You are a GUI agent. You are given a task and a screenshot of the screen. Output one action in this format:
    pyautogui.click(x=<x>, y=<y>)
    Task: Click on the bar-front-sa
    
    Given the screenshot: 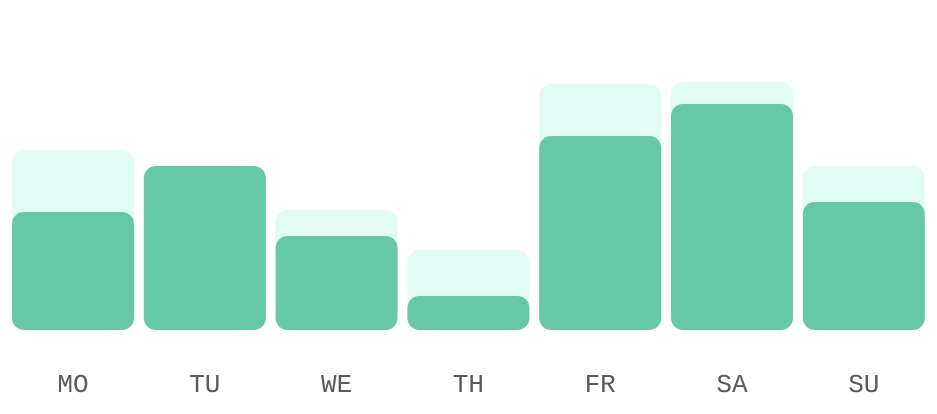 What is the action you would take?
    pyautogui.click(x=732, y=217)
    